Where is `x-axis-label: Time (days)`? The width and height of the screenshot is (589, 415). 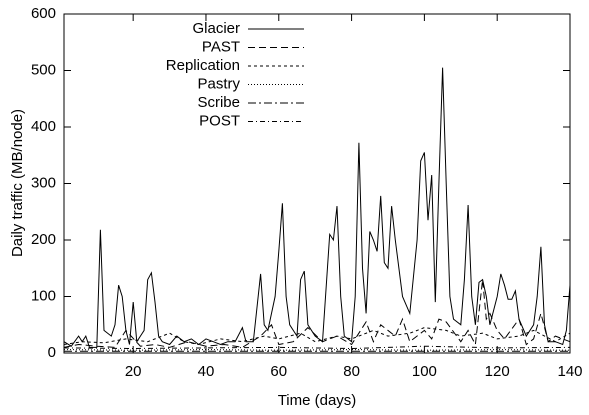
x-axis-label: Time (days) is located at coordinates (317, 400).